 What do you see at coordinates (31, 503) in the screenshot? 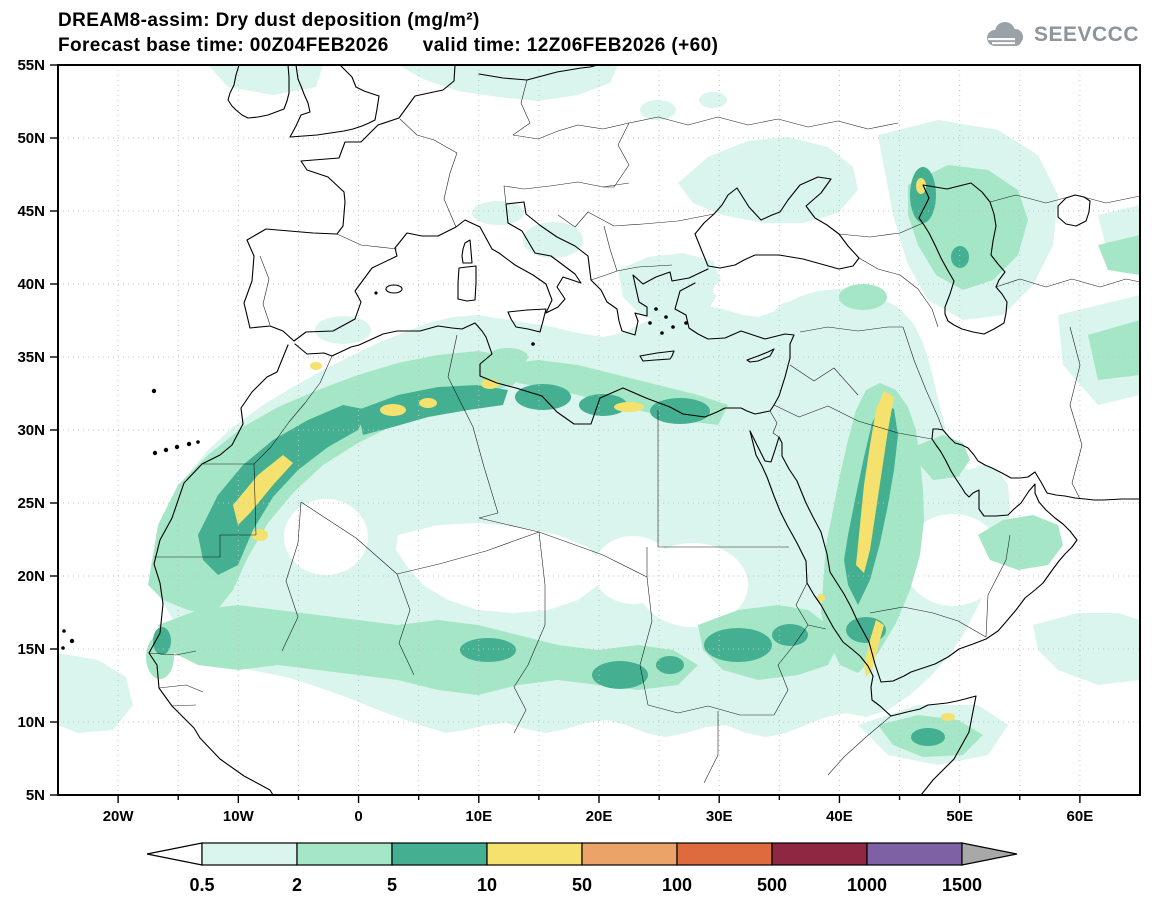
I see `y-tick-label: 25N` at bounding box center [31, 503].